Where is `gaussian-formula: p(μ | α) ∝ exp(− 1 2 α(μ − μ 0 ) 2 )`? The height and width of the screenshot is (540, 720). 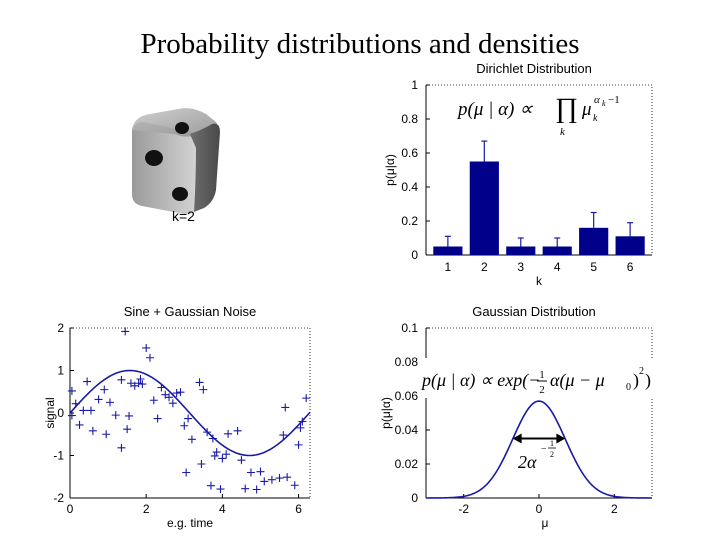 gaussian-formula: p(μ | α) ∝ exp(− 1 2 α(μ − μ 0 ) 2 ) is located at coordinates (537, 378).